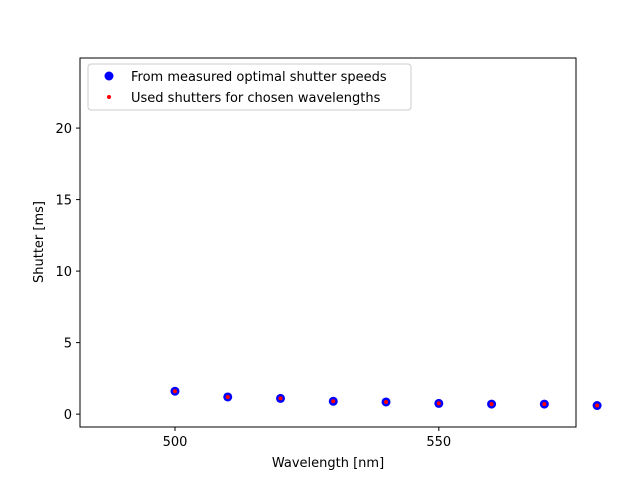  Describe the element at coordinates (109, 97) in the screenshot. I see `legend-marker-used` at that location.